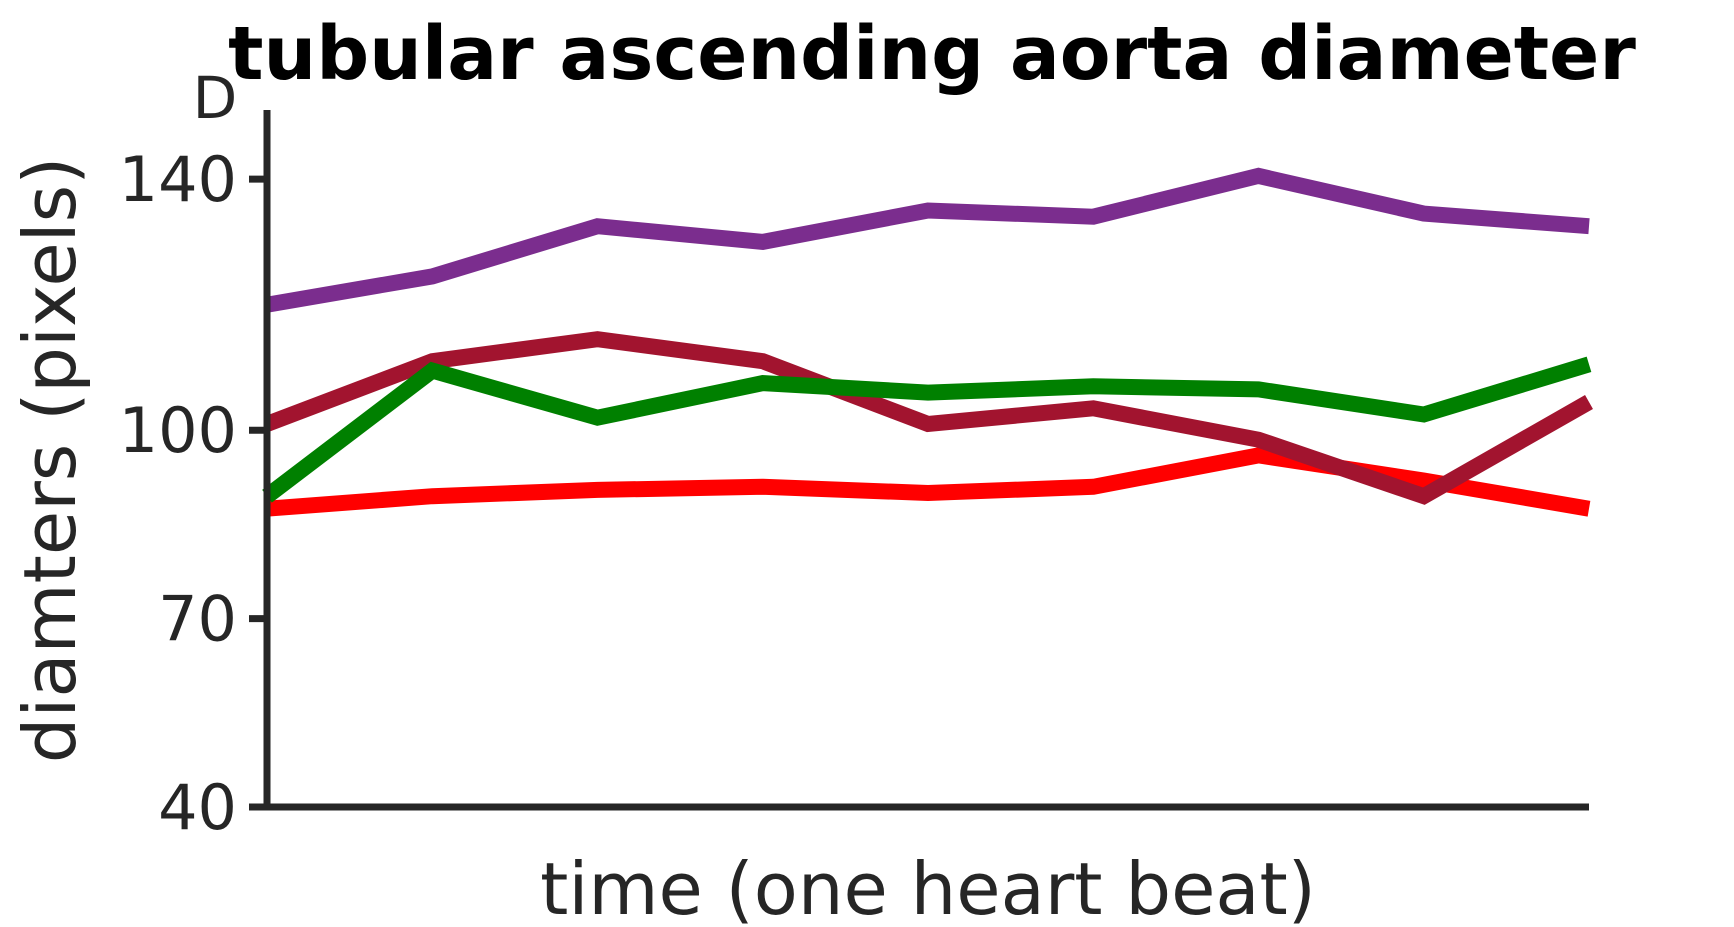 This screenshot has height=927, width=1734. I want to click on y-axis-label: diamters (pixels), so click(50, 460).